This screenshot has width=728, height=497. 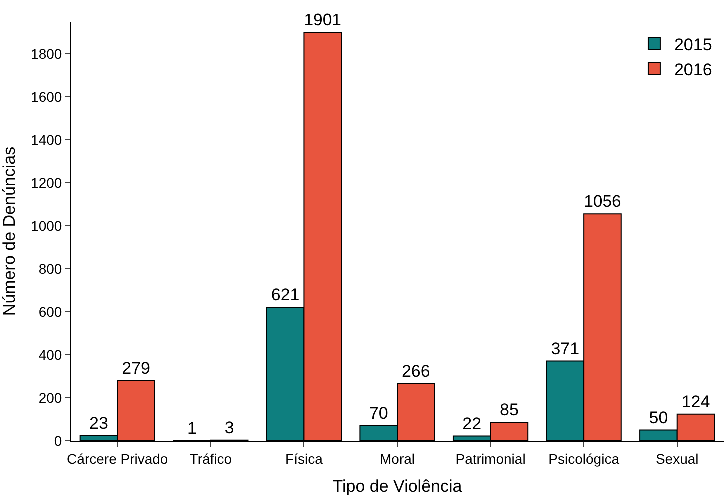 What do you see at coordinates (211, 458) in the screenshot?
I see `x-tick-label: Tráfico` at bounding box center [211, 458].